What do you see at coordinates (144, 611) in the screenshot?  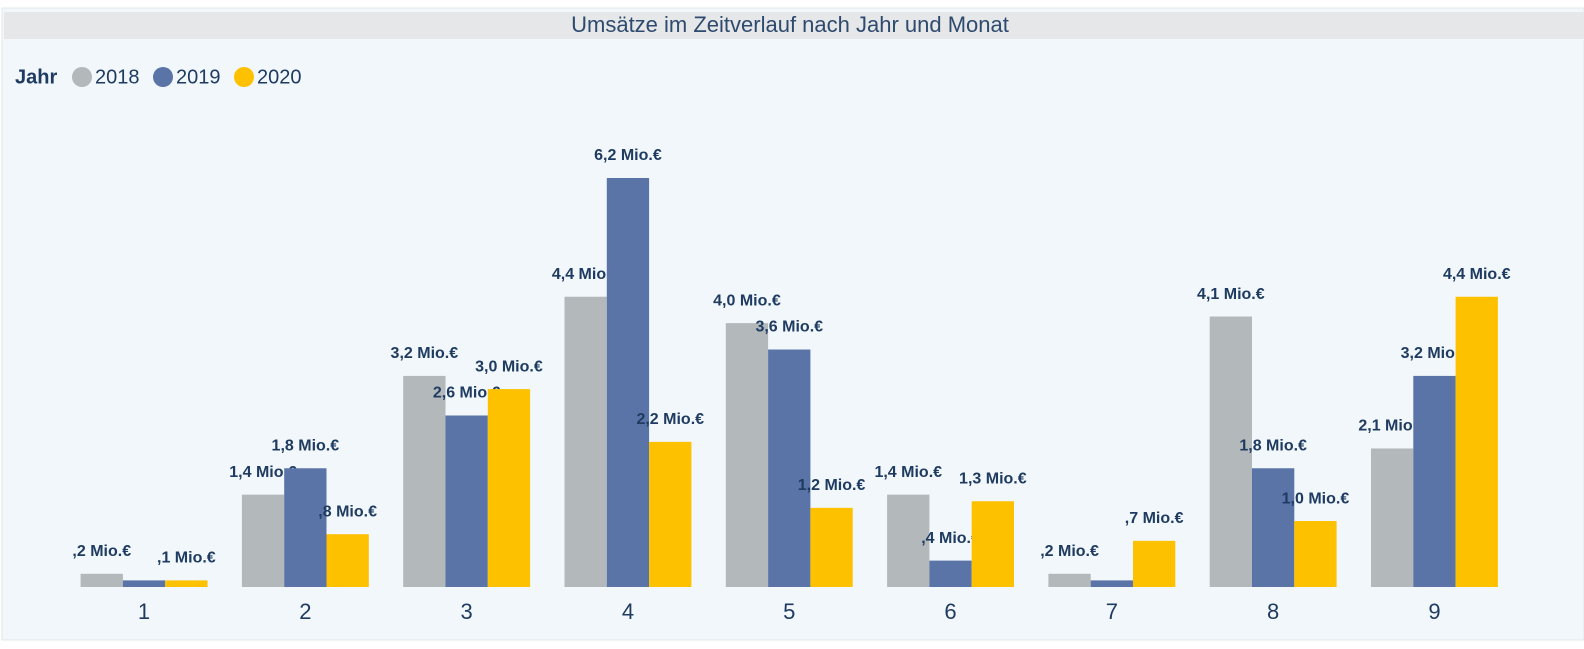 I see `x-tick-label: 1` at bounding box center [144, 611].